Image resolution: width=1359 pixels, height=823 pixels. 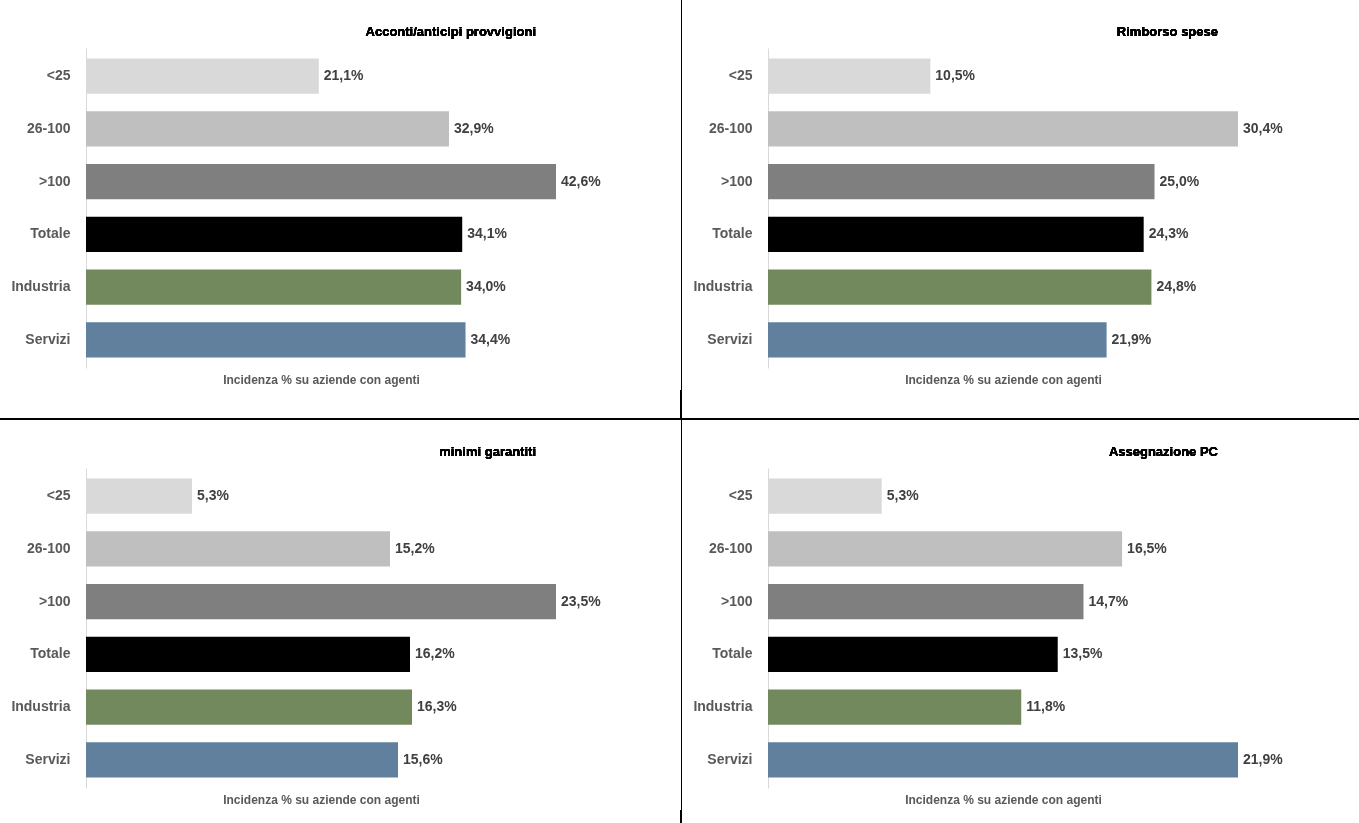 I want to click on data-label: 34,1%, so click(x=487, y=233).